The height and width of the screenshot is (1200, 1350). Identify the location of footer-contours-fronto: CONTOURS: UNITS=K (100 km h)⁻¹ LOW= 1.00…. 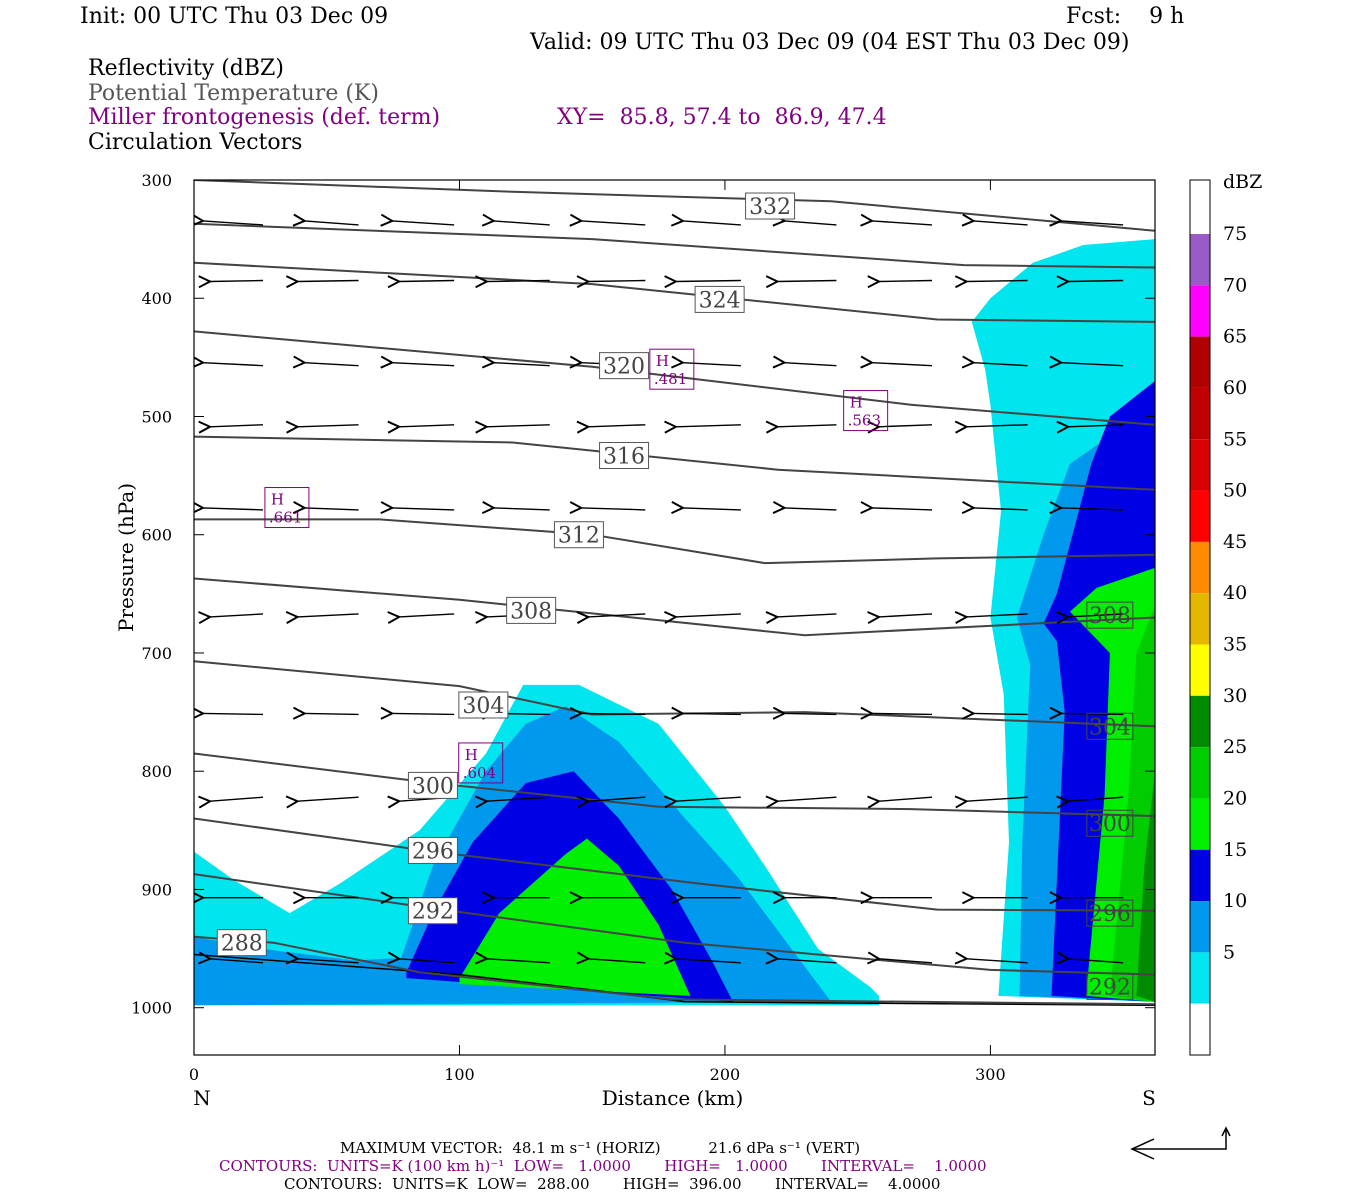
(603, 1166).